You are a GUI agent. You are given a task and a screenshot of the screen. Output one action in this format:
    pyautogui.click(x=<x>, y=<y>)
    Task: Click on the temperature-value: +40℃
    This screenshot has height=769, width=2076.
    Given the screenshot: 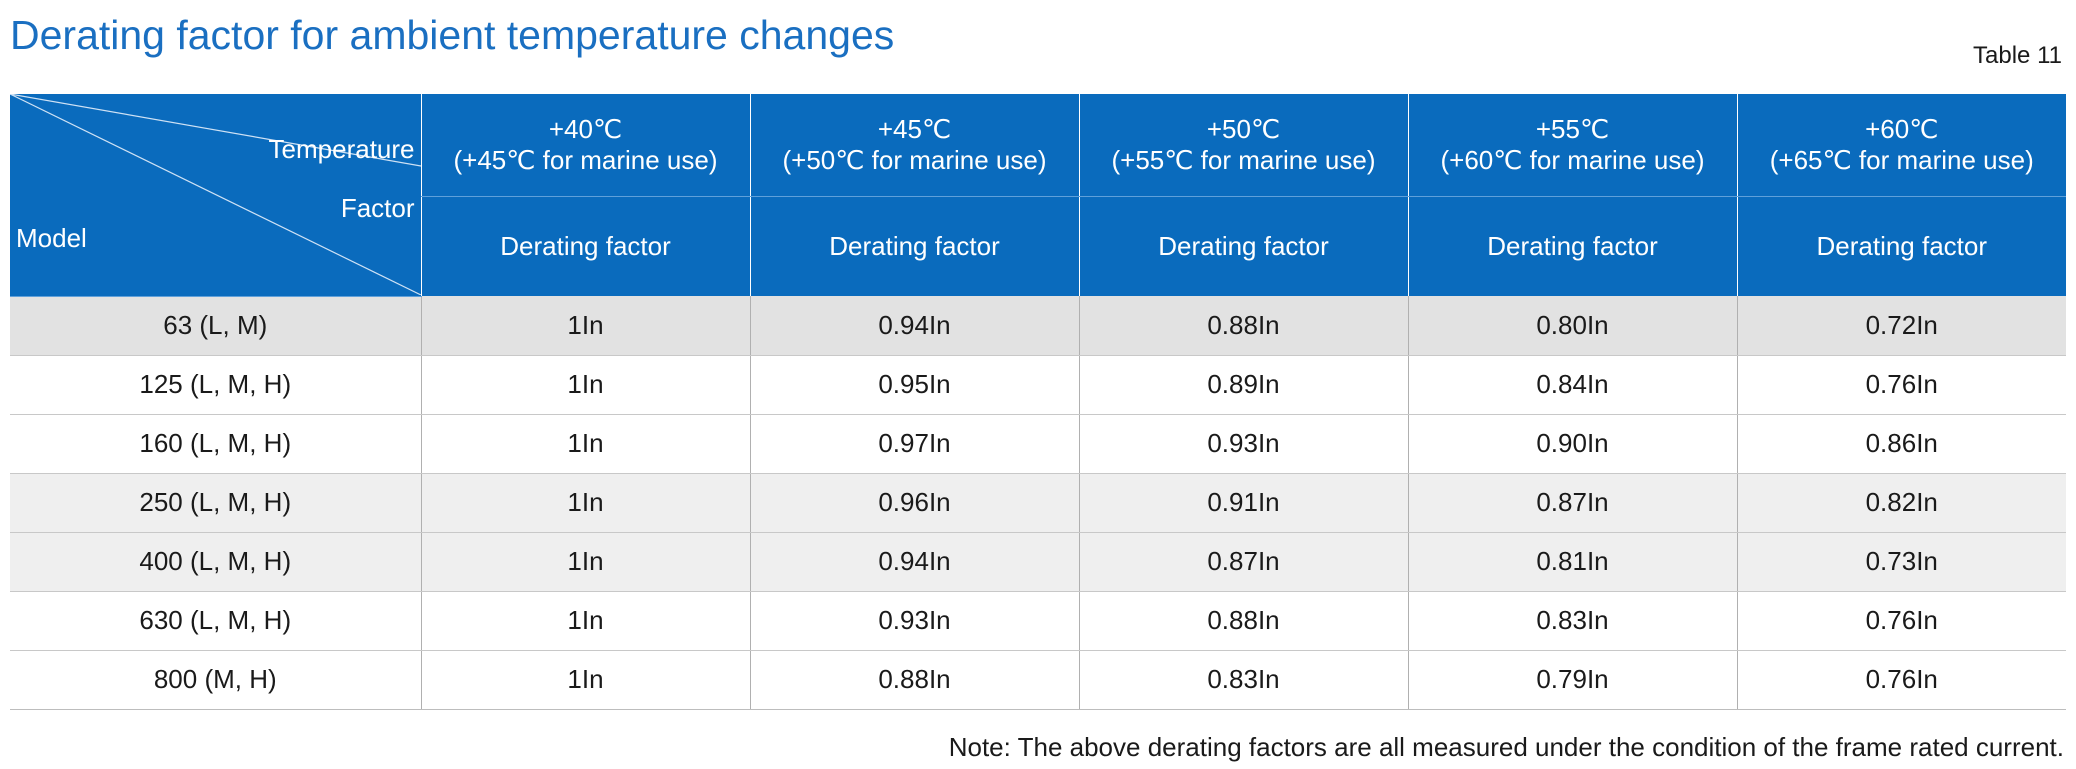 What is the action you would take?
    pyautogui.click(x=585, y=129)
    